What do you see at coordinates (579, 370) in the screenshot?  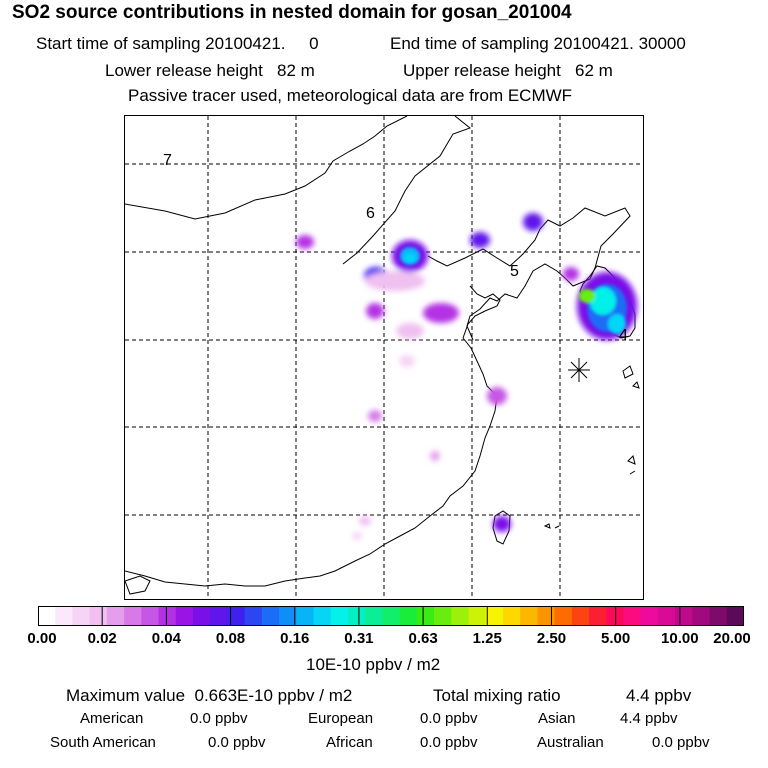 I see `receptor-star-icon` at bounding box center [579, 370].